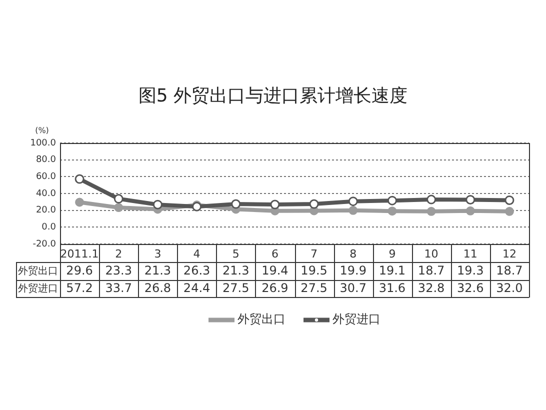 This screenshot has height=410, width=546. I want to click on y-tick-label: 20.0, so click(46, 211).